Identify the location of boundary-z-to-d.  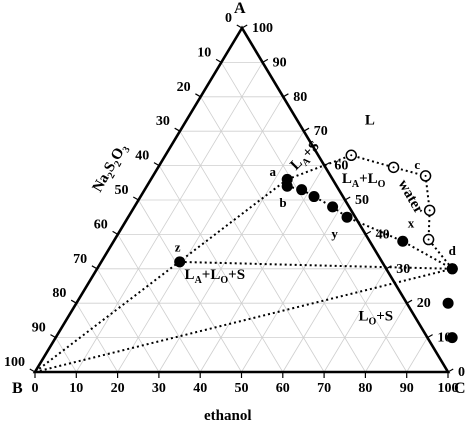
(316, 265).